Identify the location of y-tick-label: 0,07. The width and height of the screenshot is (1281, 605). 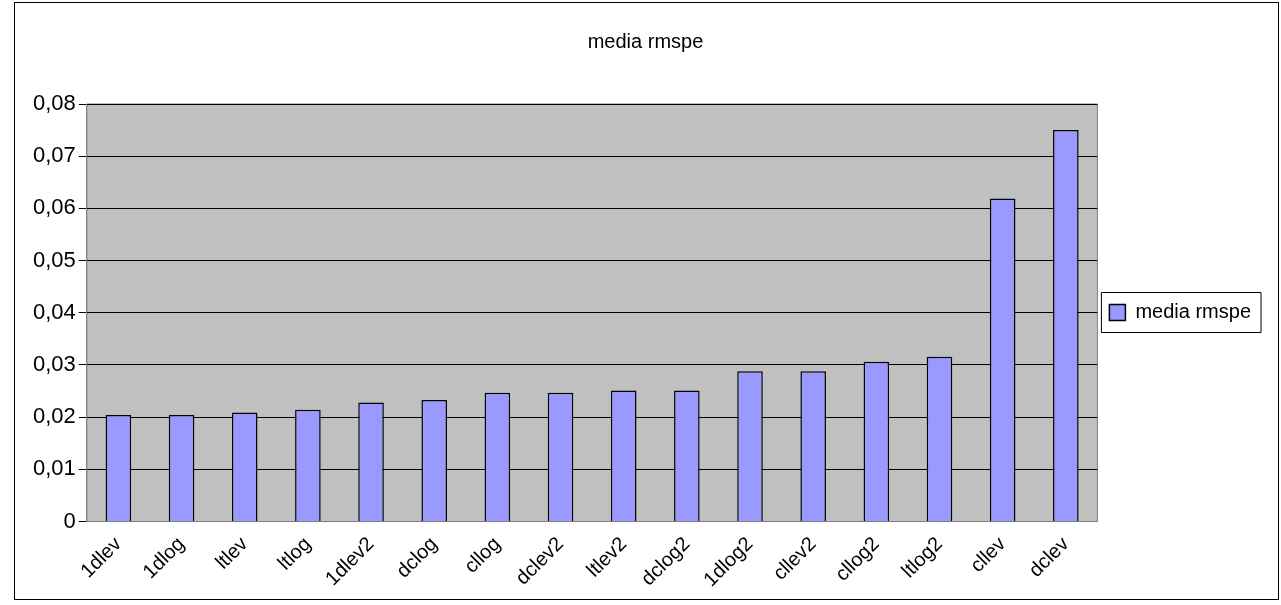
(54, 155).